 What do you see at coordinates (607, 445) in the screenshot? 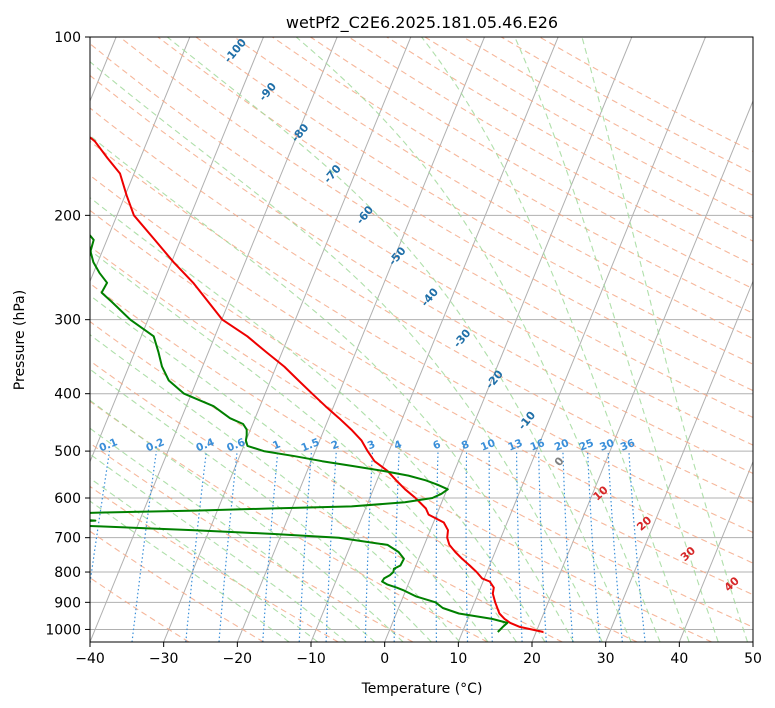
I see `mixing-ratio-label: 30` at bounding box center [607, 445].